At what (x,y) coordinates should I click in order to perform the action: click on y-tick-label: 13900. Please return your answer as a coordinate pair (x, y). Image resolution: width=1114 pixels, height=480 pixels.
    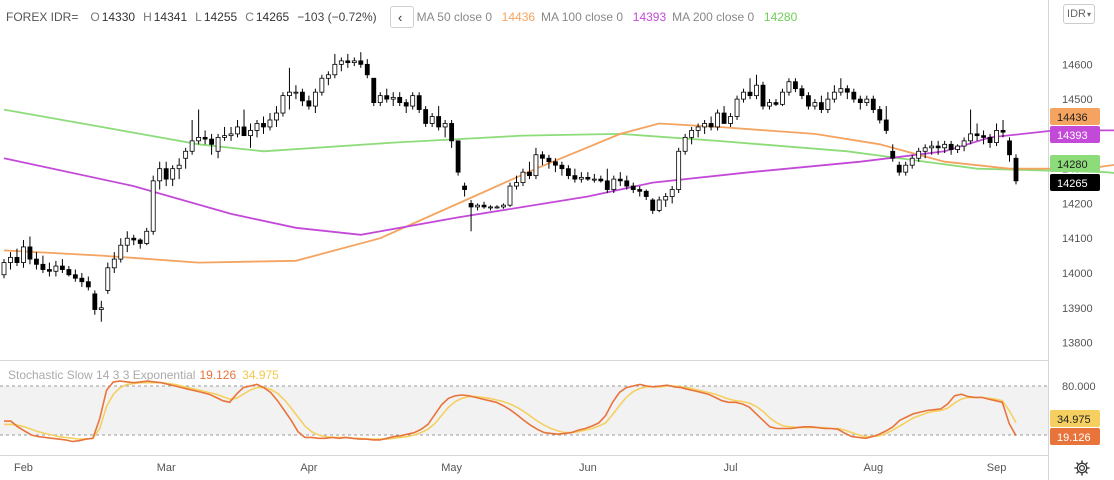
    Looking at the image, I should click on (1077, 309).